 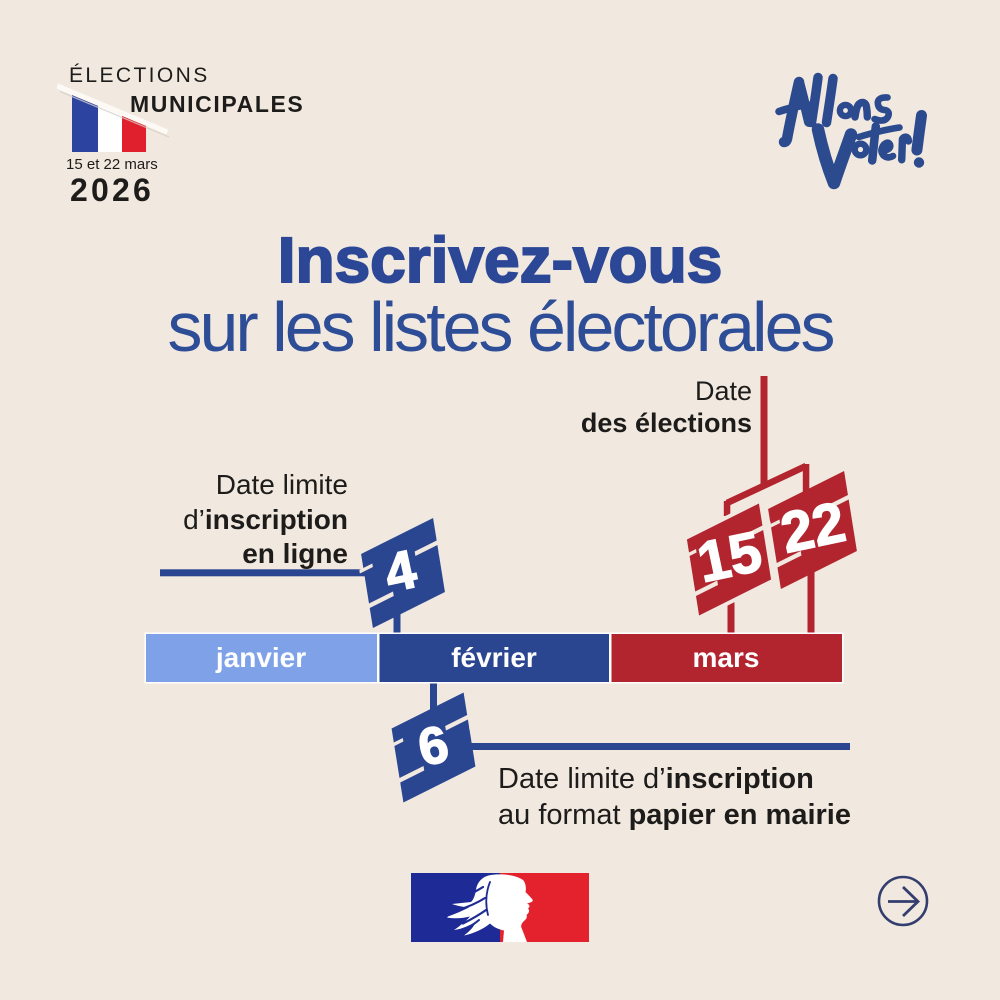 What do you see at coordinates (260, 657) in the screenshot?
I see `svg-text: janvier` at bounding box center [260, 657].